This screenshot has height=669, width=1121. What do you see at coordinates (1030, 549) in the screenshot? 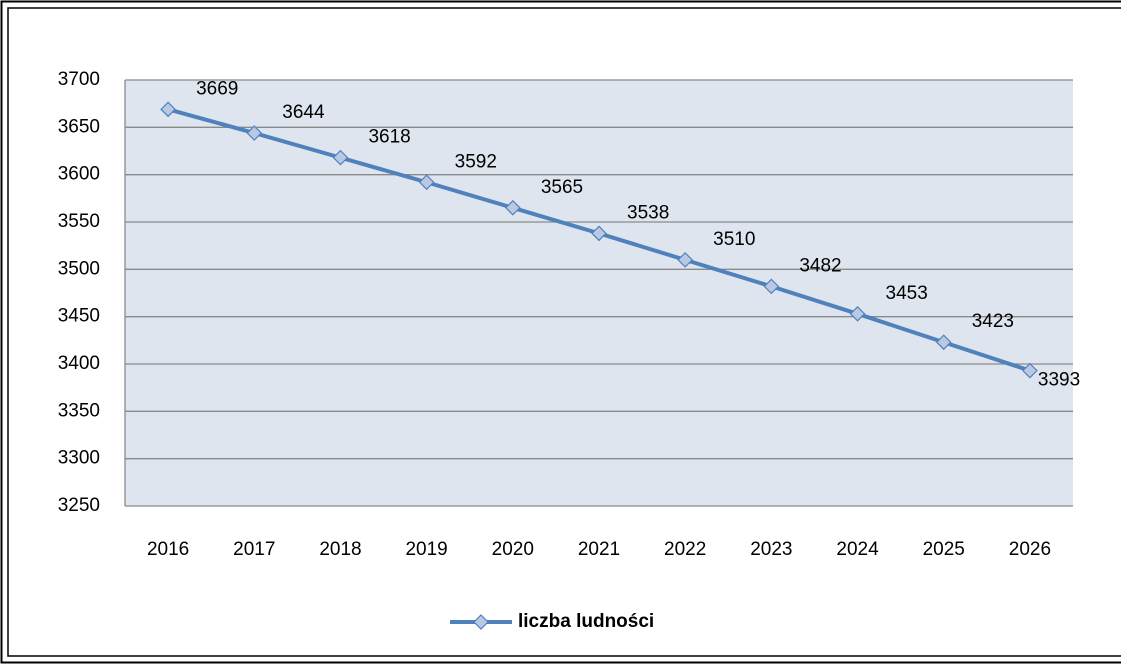
I see `x-tick-label: 2026` at bounding box center [1030, 549].